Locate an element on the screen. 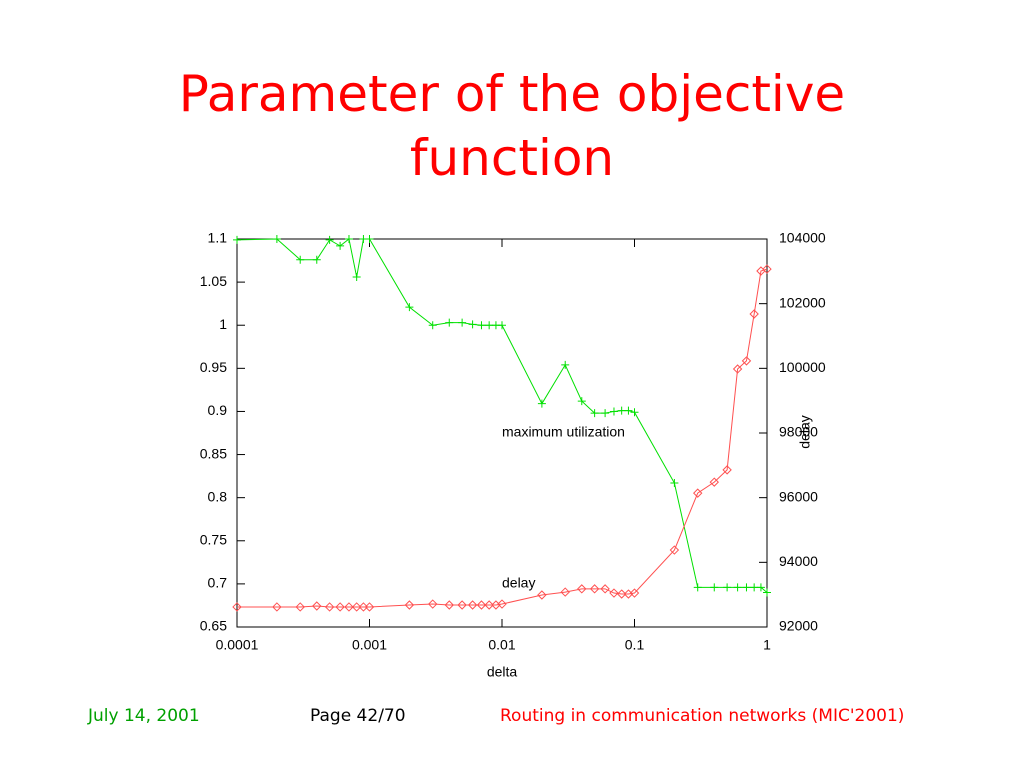 The image size is (1024, 768). y-tick-label: 0.75 is located at coordinates (213, 539).